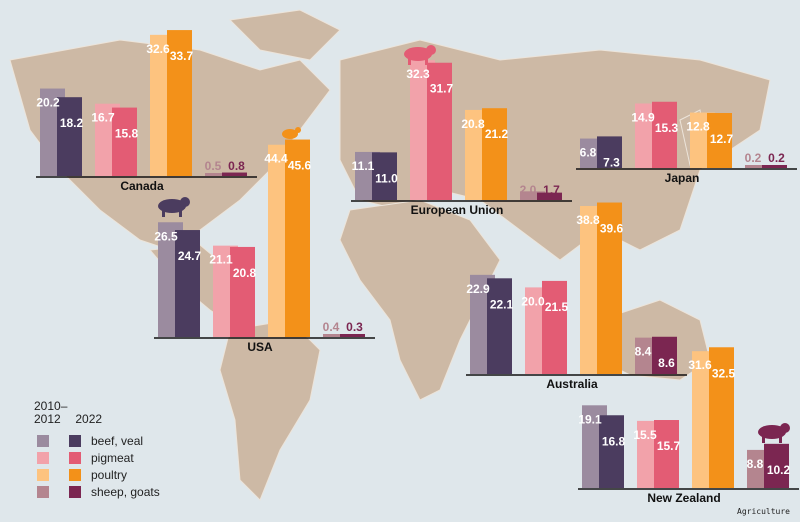 The image size is (800, 522). What do you see at coordinates (478, 289) in the screenshot?
I see `value-label: 22.9` at bounding box center [478, 289].